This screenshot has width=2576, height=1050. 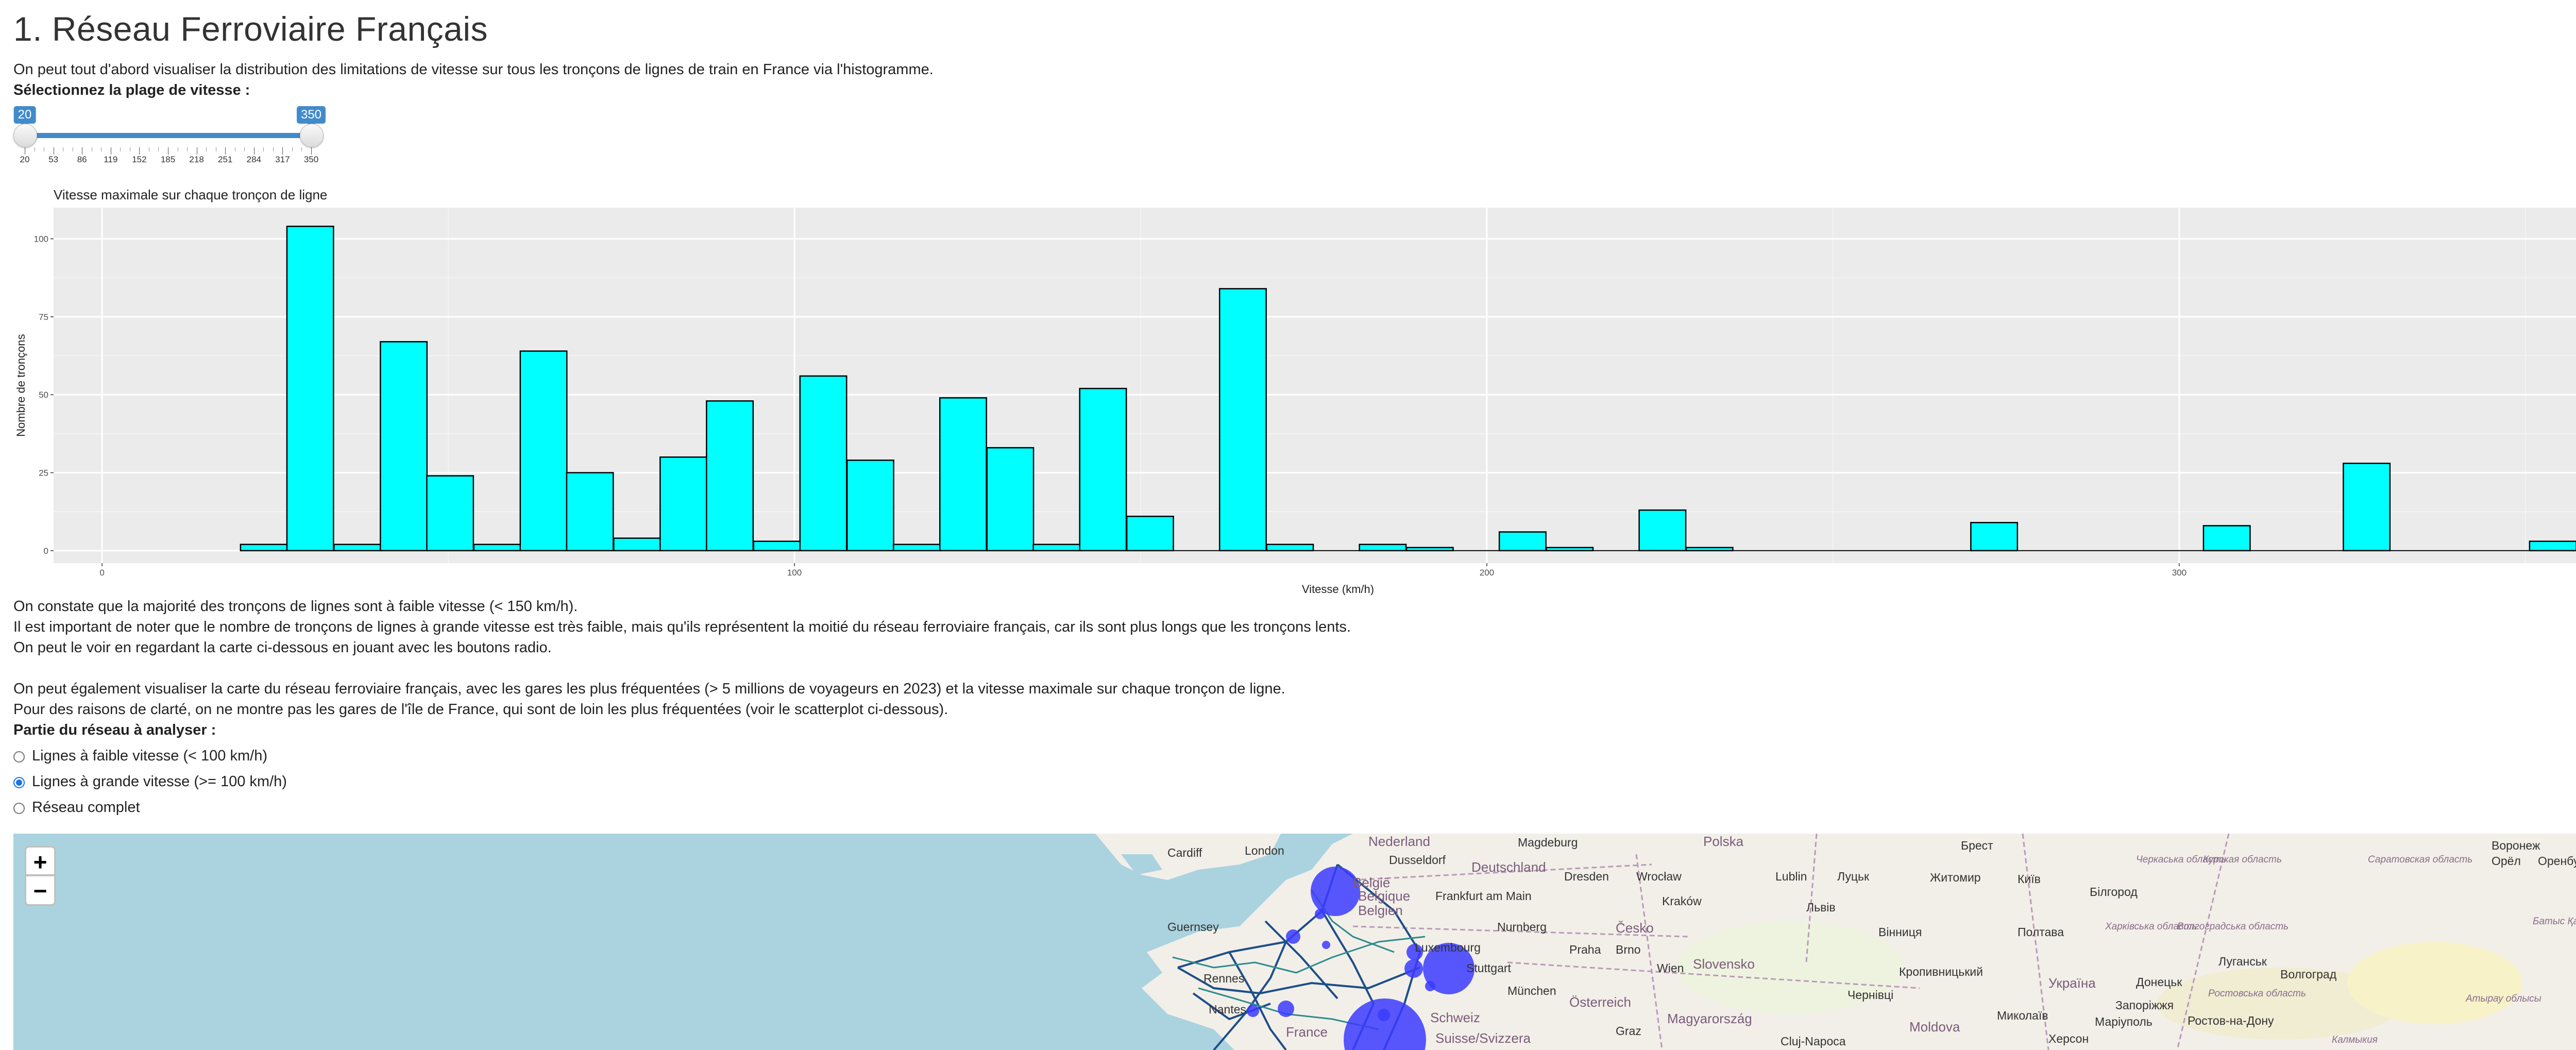 What do you see at coordinates (1900, 932) in the screenshot?
I see `map-place-label: Вінниця` at bounding box center [1900, 932].